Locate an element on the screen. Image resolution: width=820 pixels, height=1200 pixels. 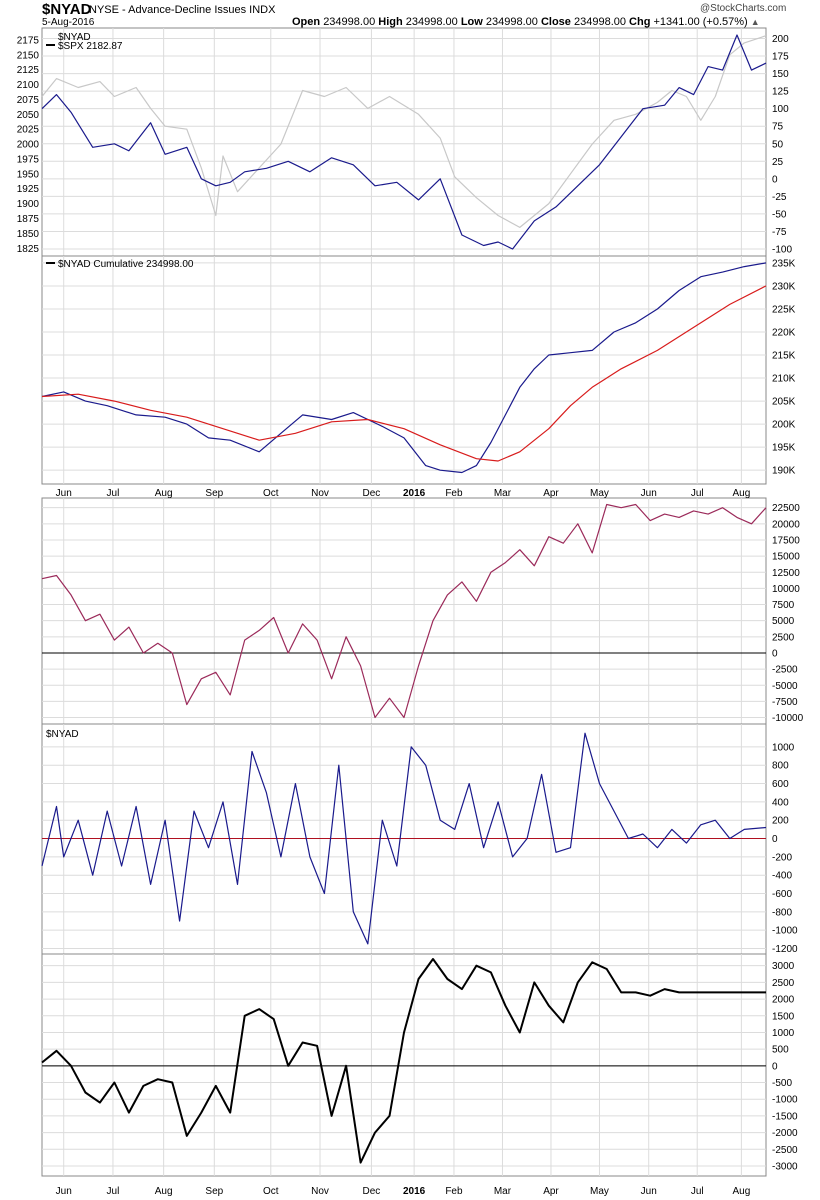
y-tick-label-right: 230K is located at coordinates (784, 286).